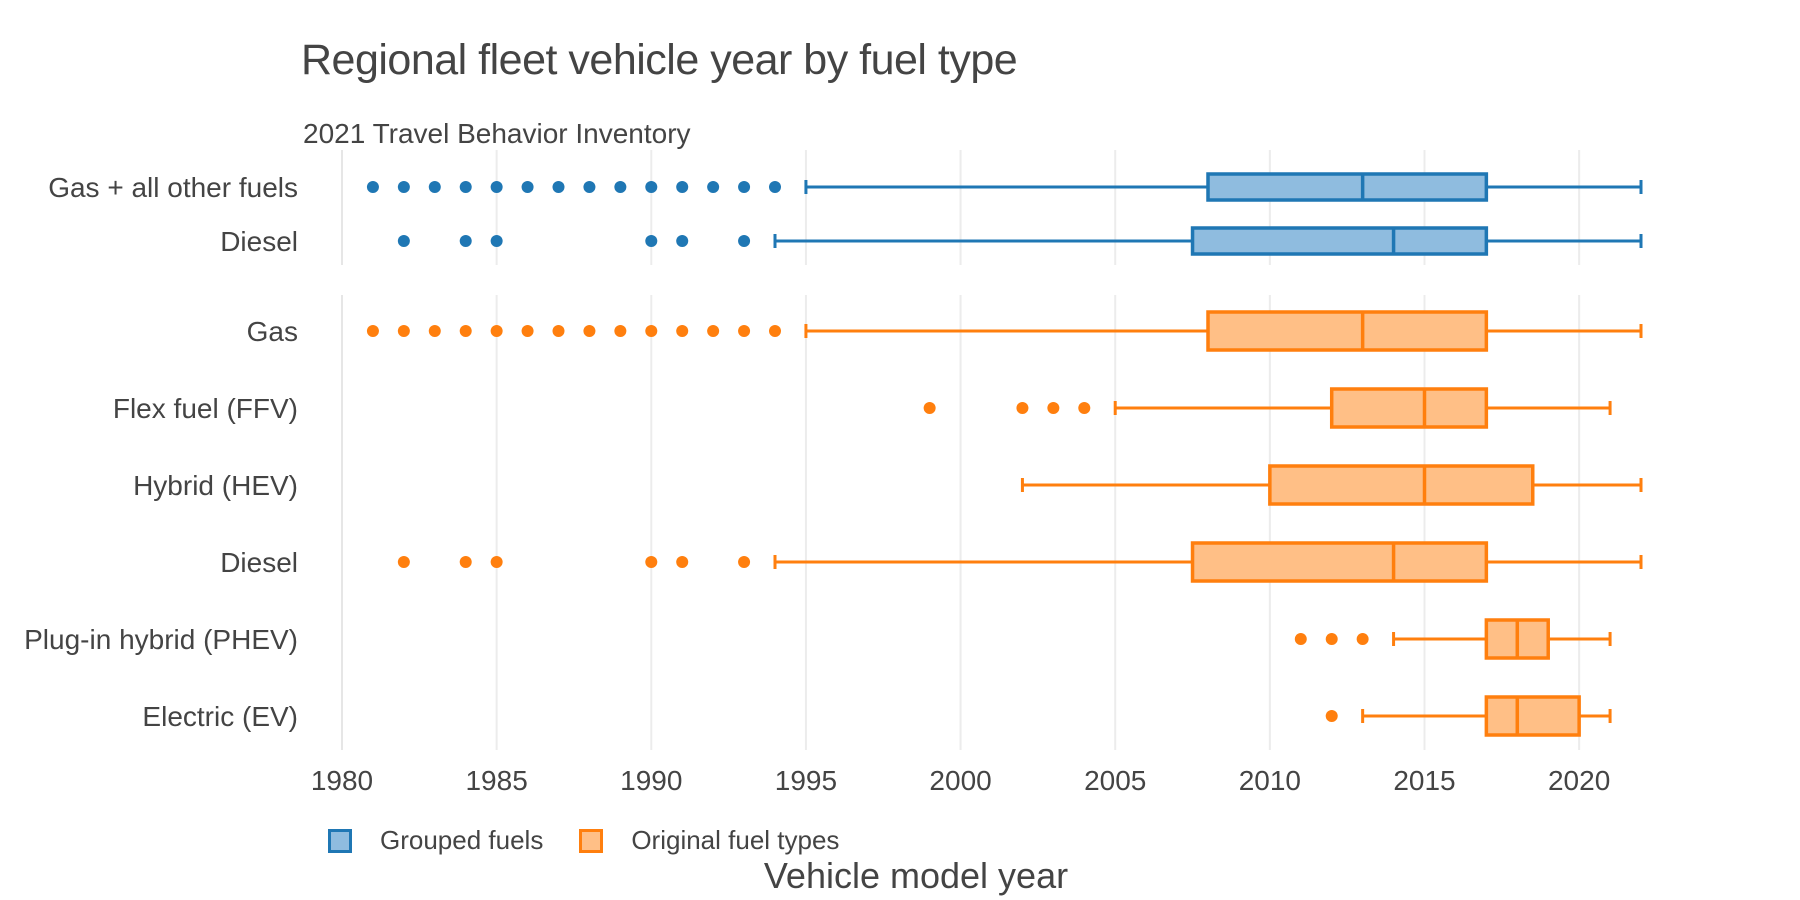 The image size is (1800, 900). I want to click on legend-label-original: Original fuel types, so click(735, 840).